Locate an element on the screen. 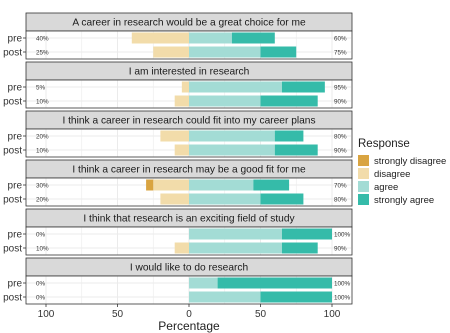 The height and width of the screenshot is (333, 450). legend-label: strongly agree is located at coordinates (404, 200).